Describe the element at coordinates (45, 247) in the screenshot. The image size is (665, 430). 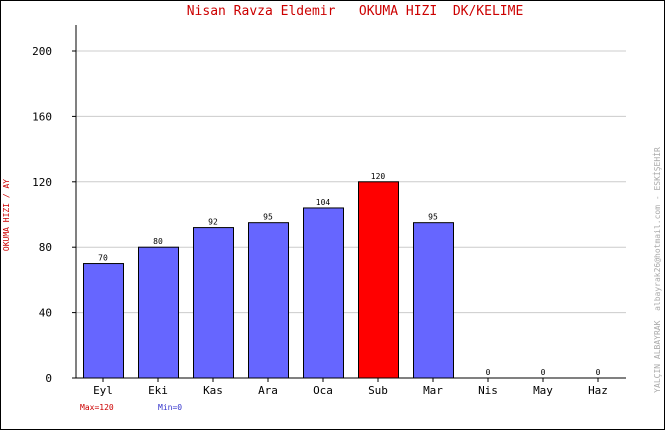
I see `y-tick-label: 80` at that location.